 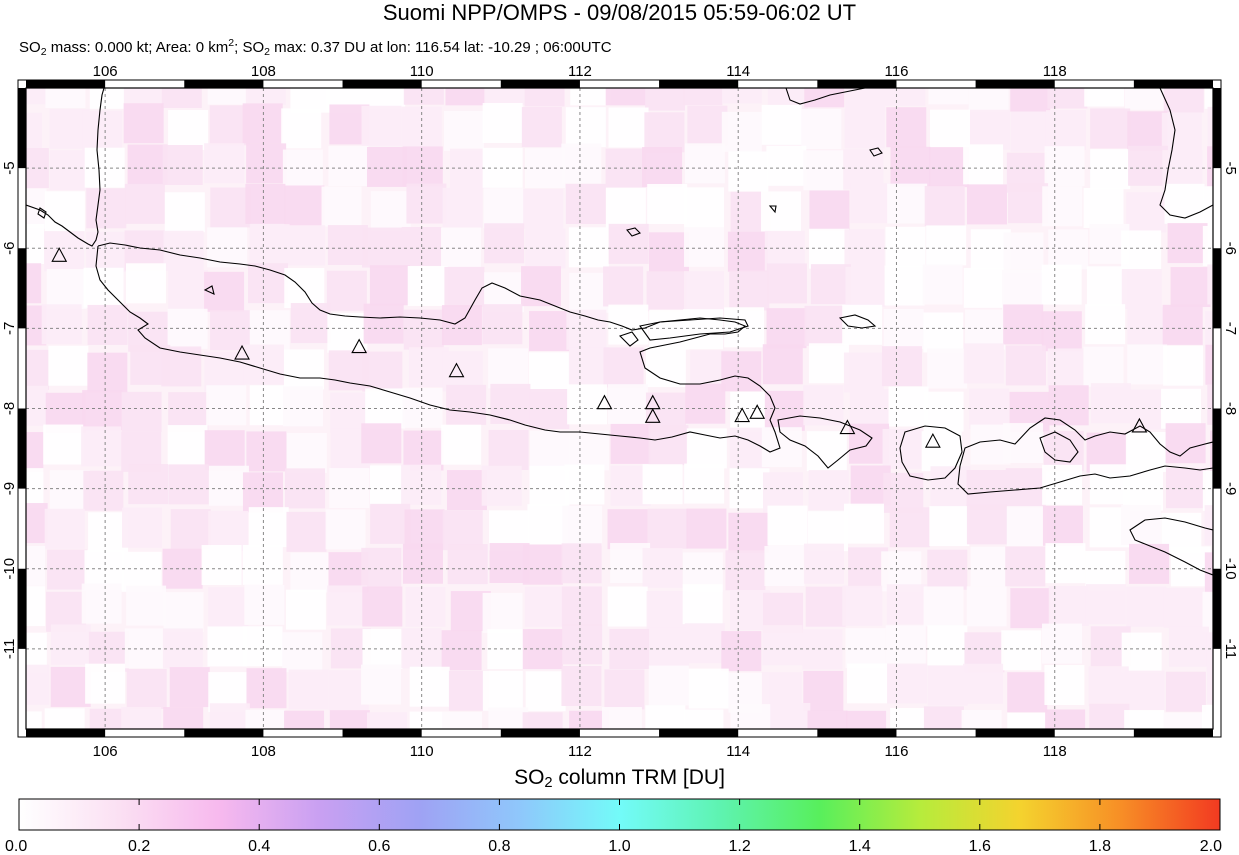 I want to click on colorbar-tick-label: 0.0, so click(x=16, y=846).